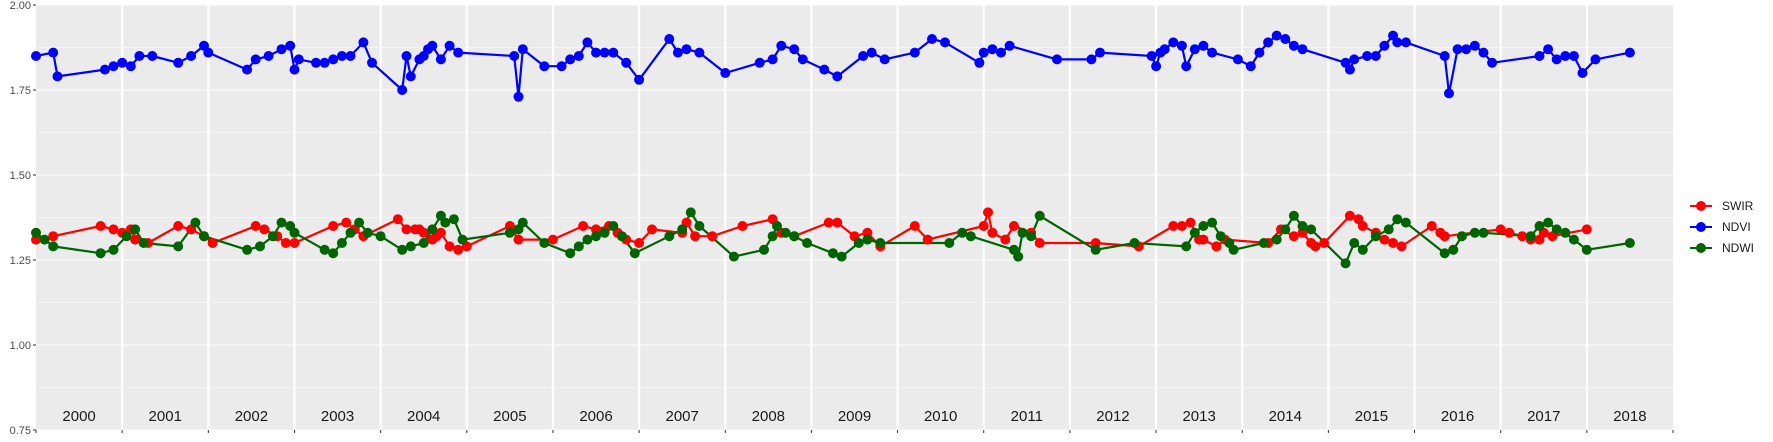  What do you see at coordinates (165, 416) in the screenshot?
I see `year-label: 2001` at bounding box center [165, 416].